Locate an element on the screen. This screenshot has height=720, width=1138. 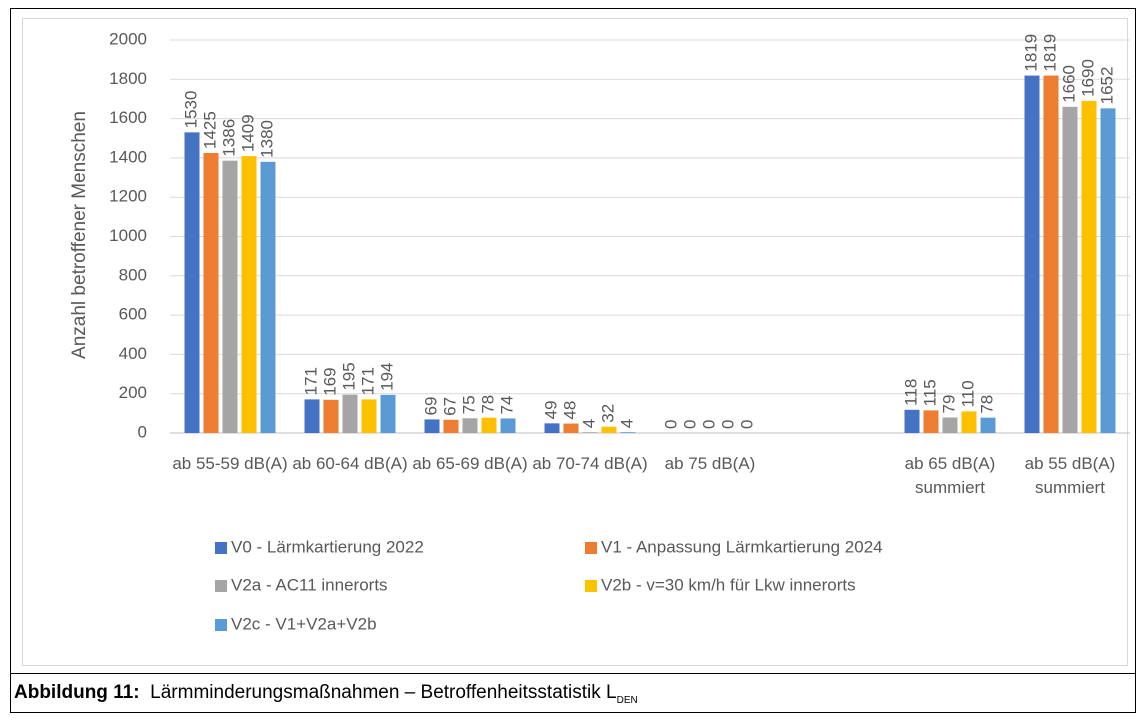
x-tick-label: ab 70-74 dB(A) is located at coordinates (590, 463).